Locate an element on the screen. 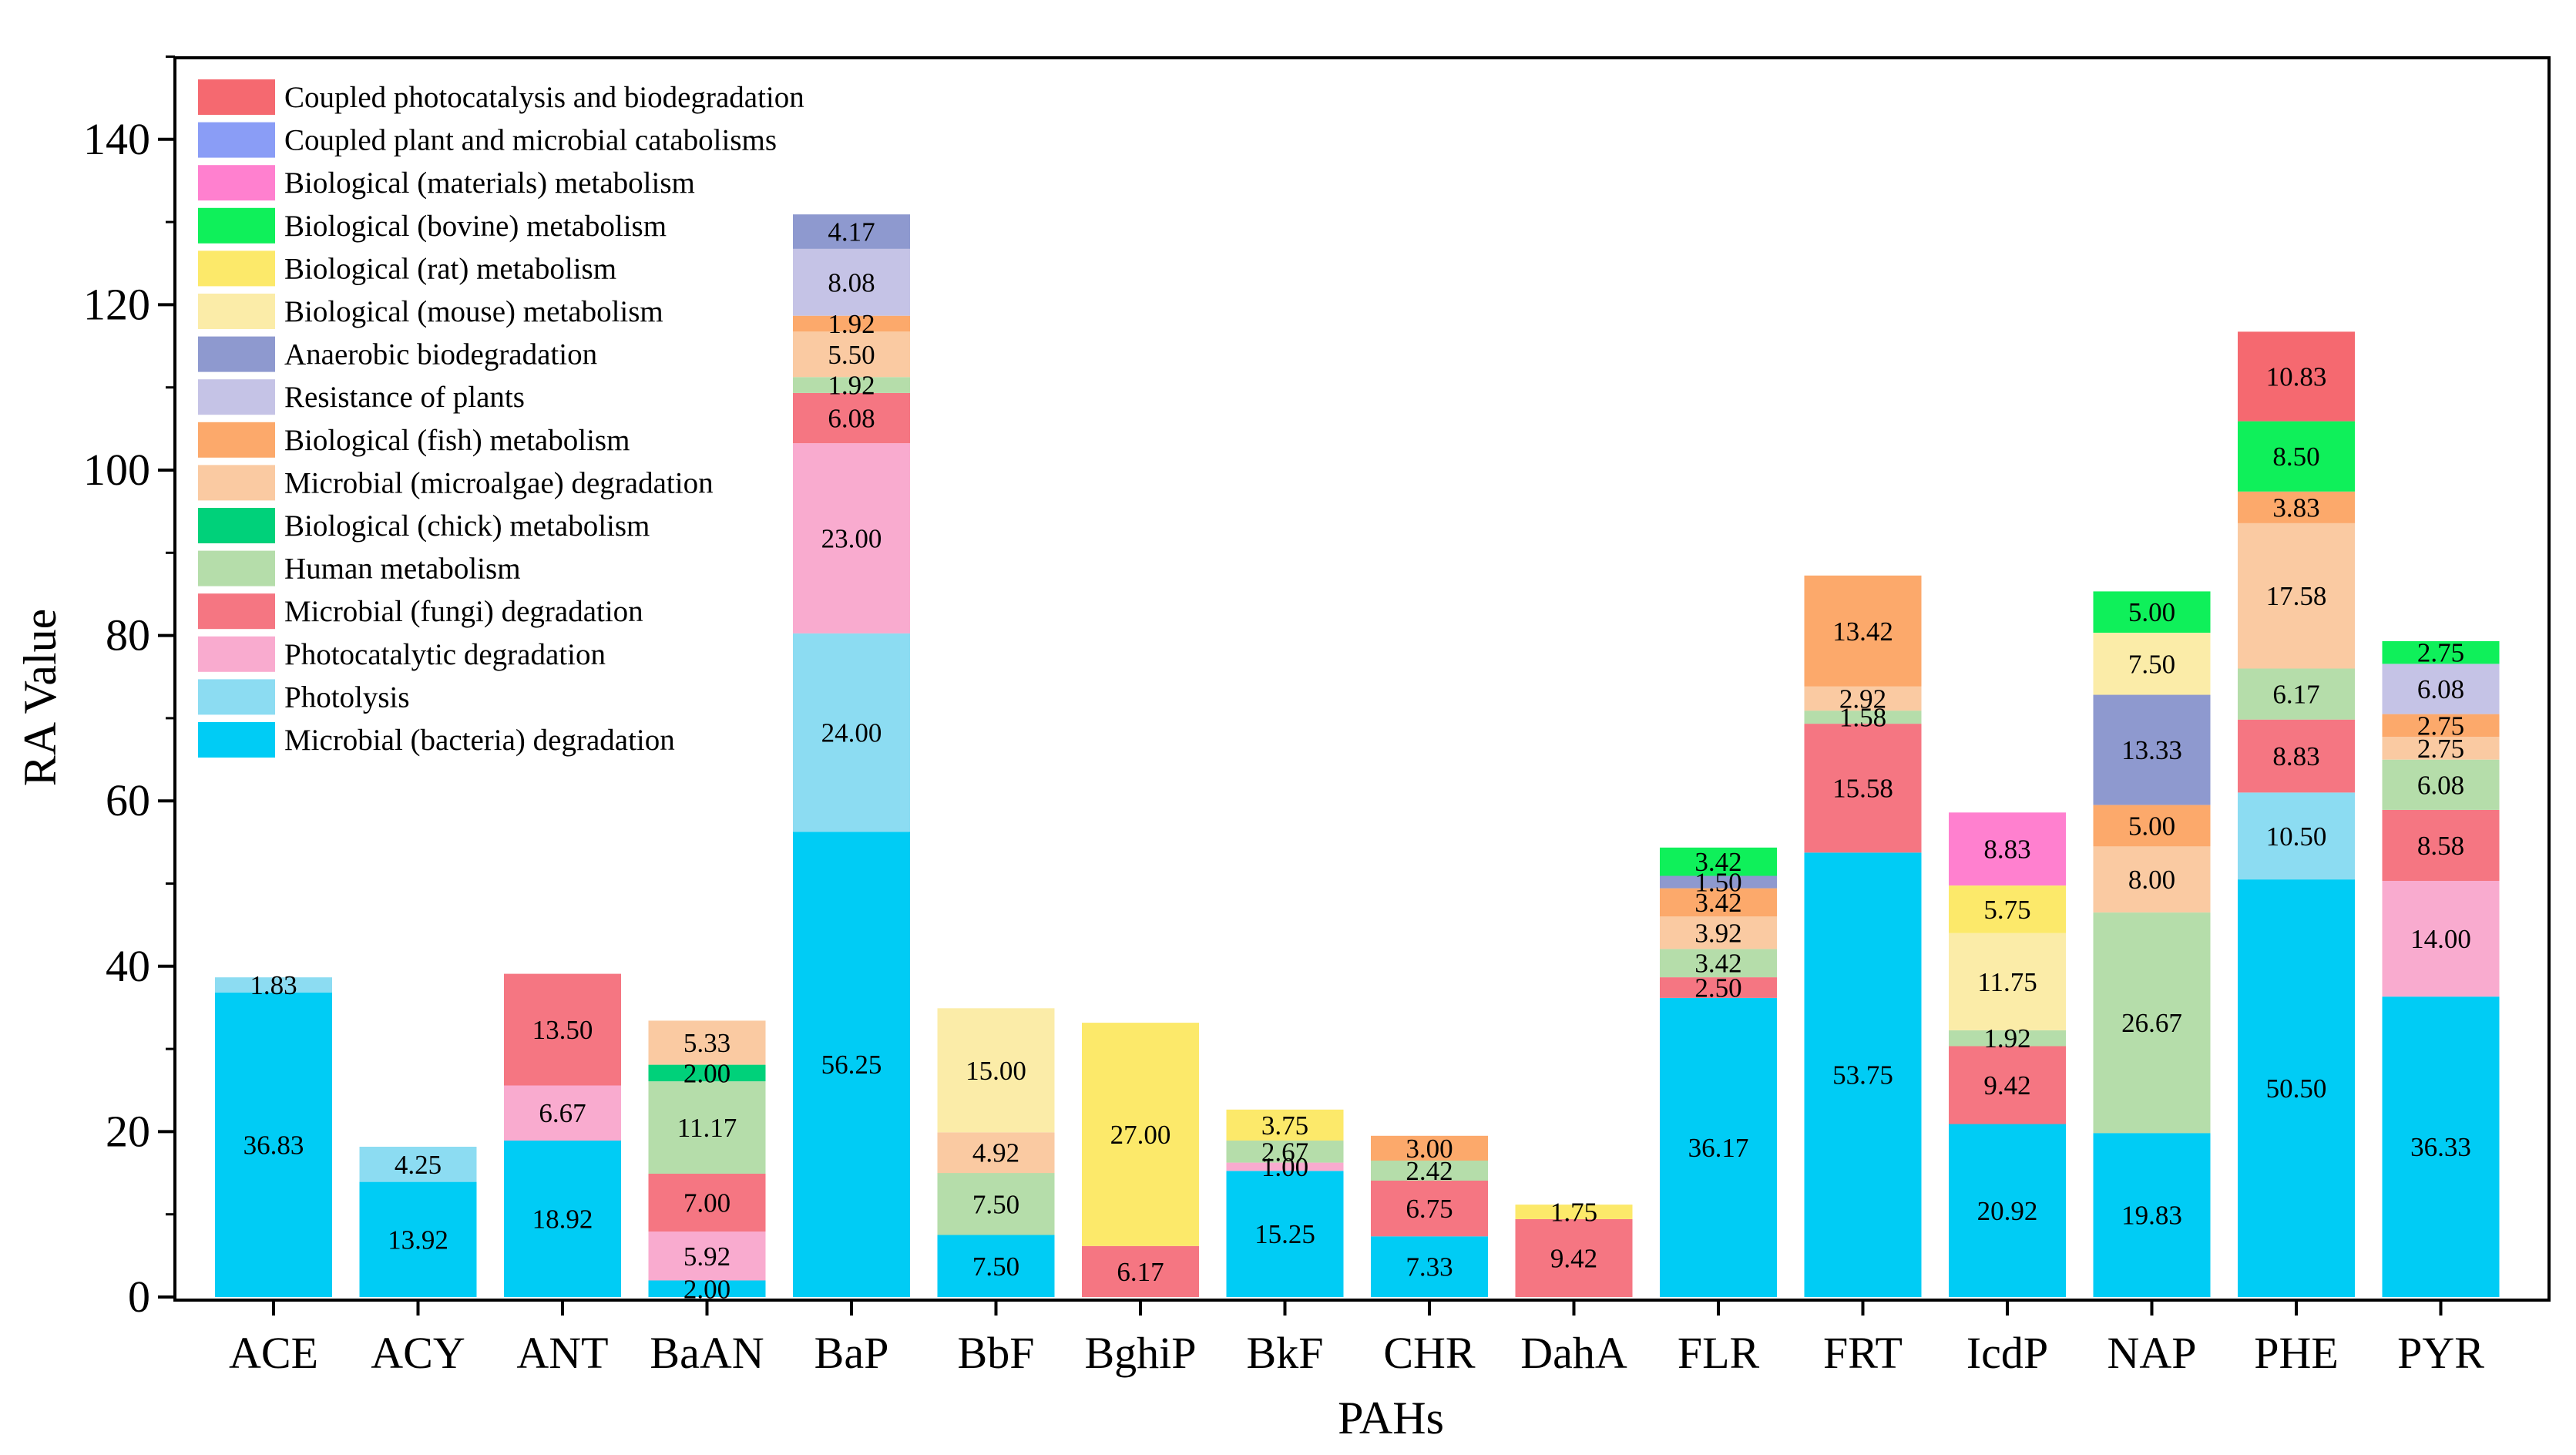 Image resolution: width=2576 pixels, height=1455 pixels. segment-value-label: 2.00 is located at coordinates (706, 1073).